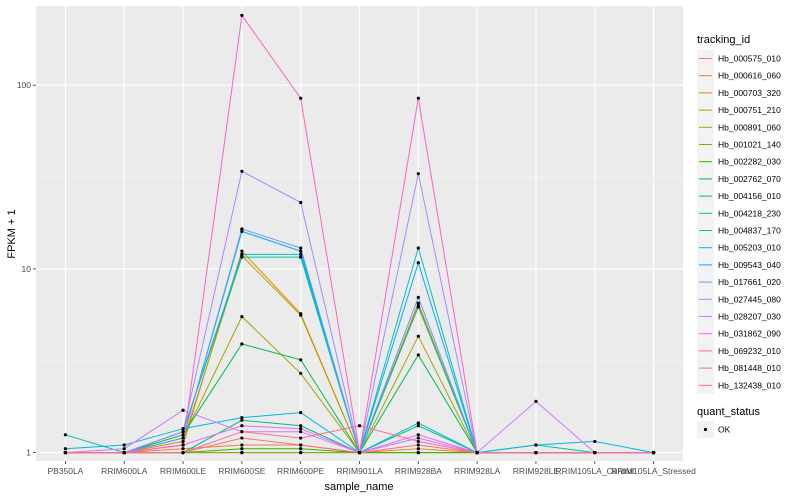 This screenshot has width=800, height=500. Describe the element at coordinates (359, 471) in the screenshot. I see `x-tick-label: RRIM901LA` at that location.